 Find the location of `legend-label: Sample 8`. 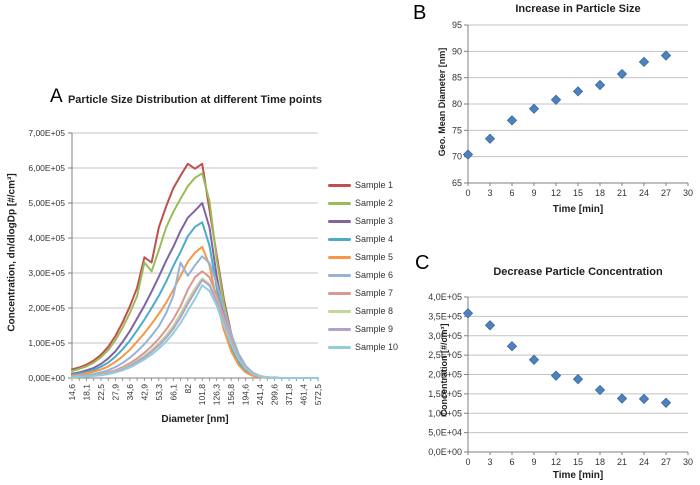

legend-label: Sample 8 is located at coordinates (374, 311).